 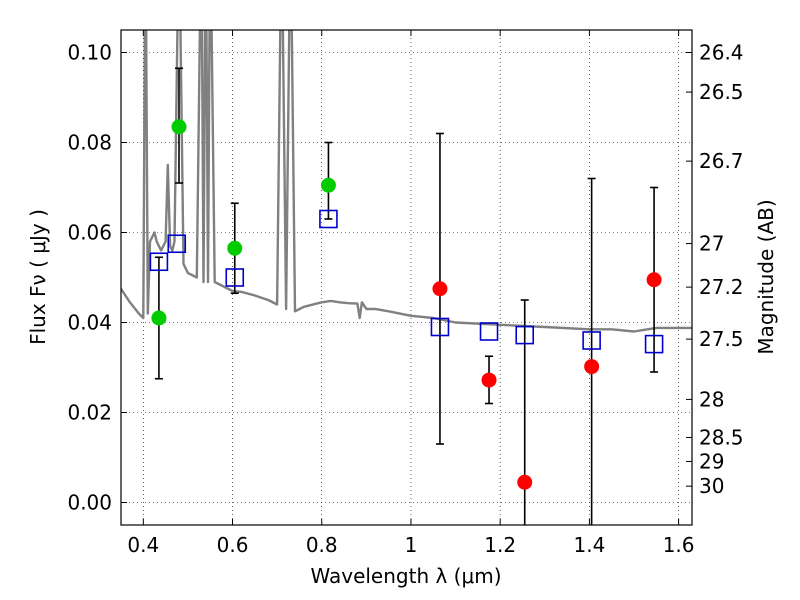 What do you see at coordinates (721, 287) in the screenshot?
I see `y2-tick-label: 27.2` at bounding box center [721, 287].